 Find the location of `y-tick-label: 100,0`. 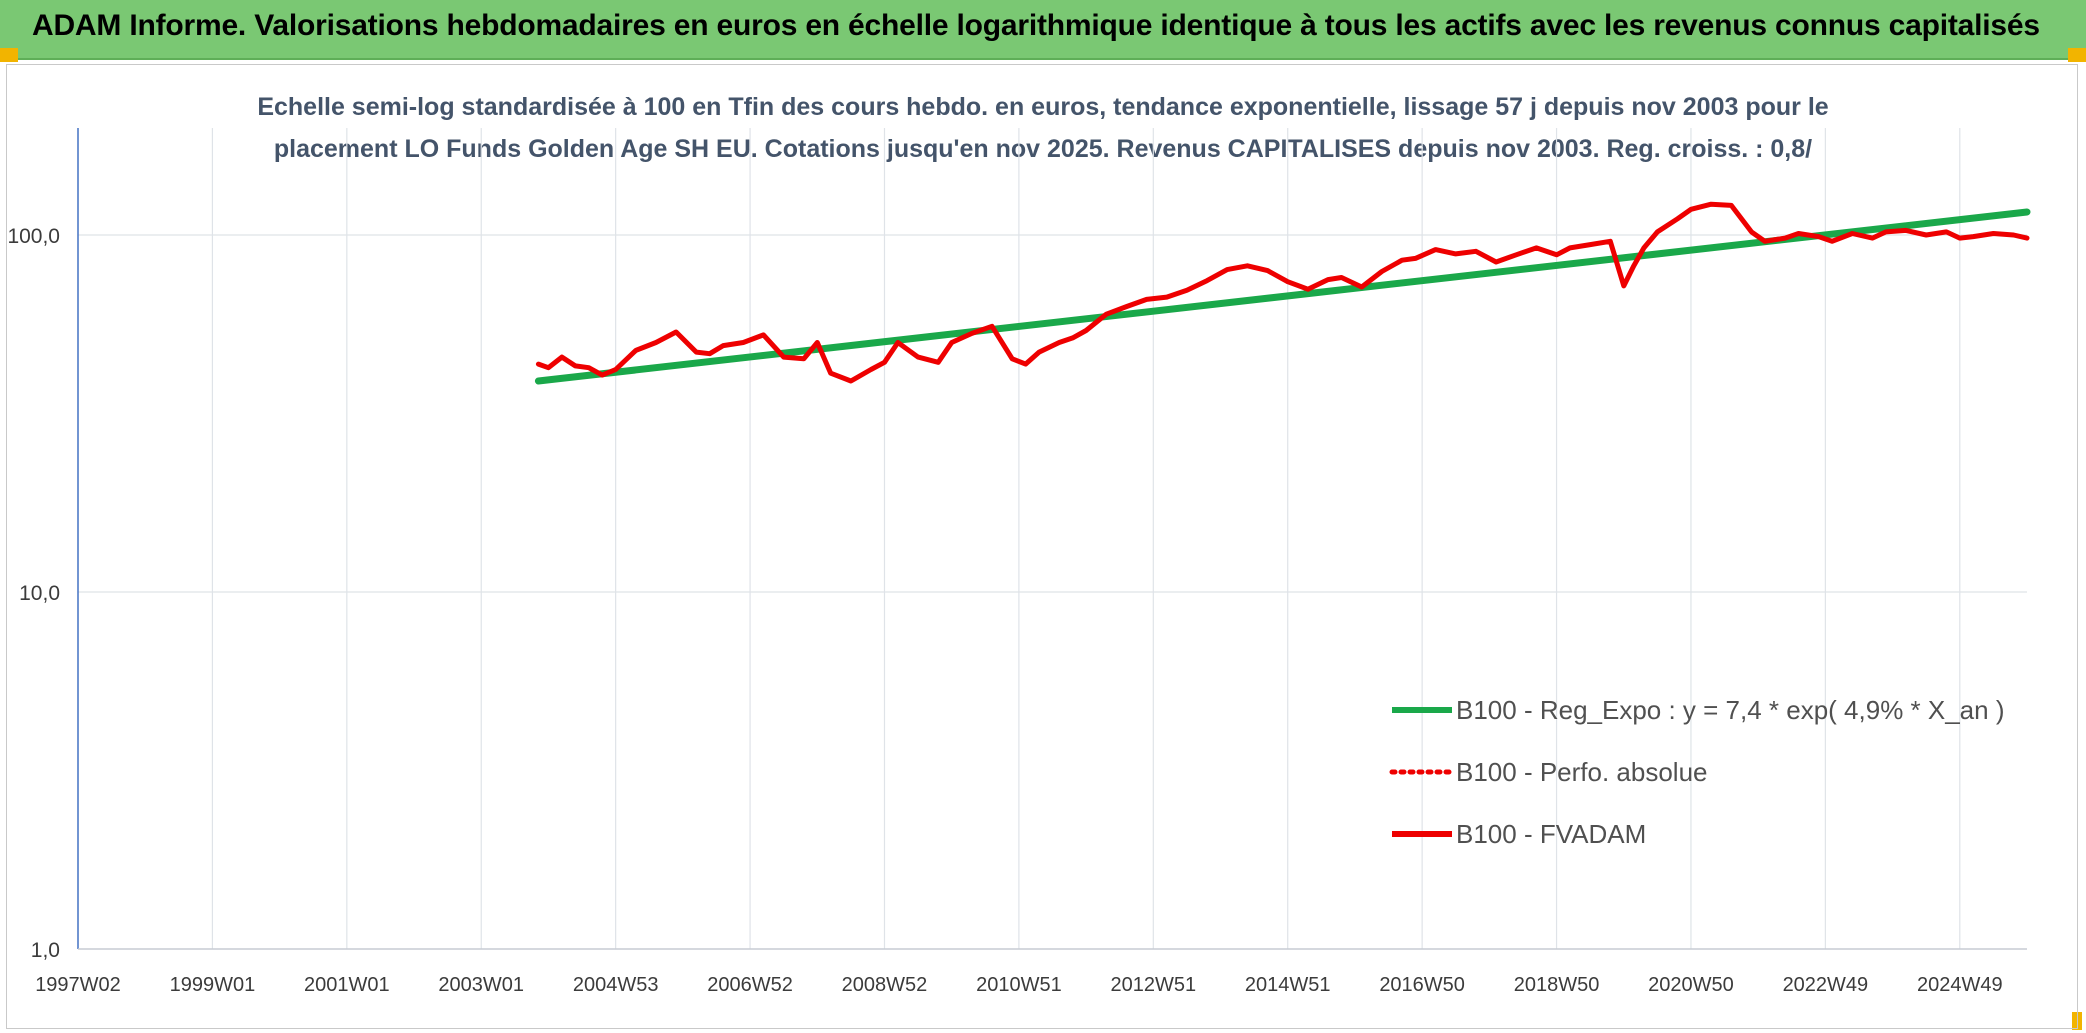

y-tick-label: 100,0 is located at coordinates (33, 236).